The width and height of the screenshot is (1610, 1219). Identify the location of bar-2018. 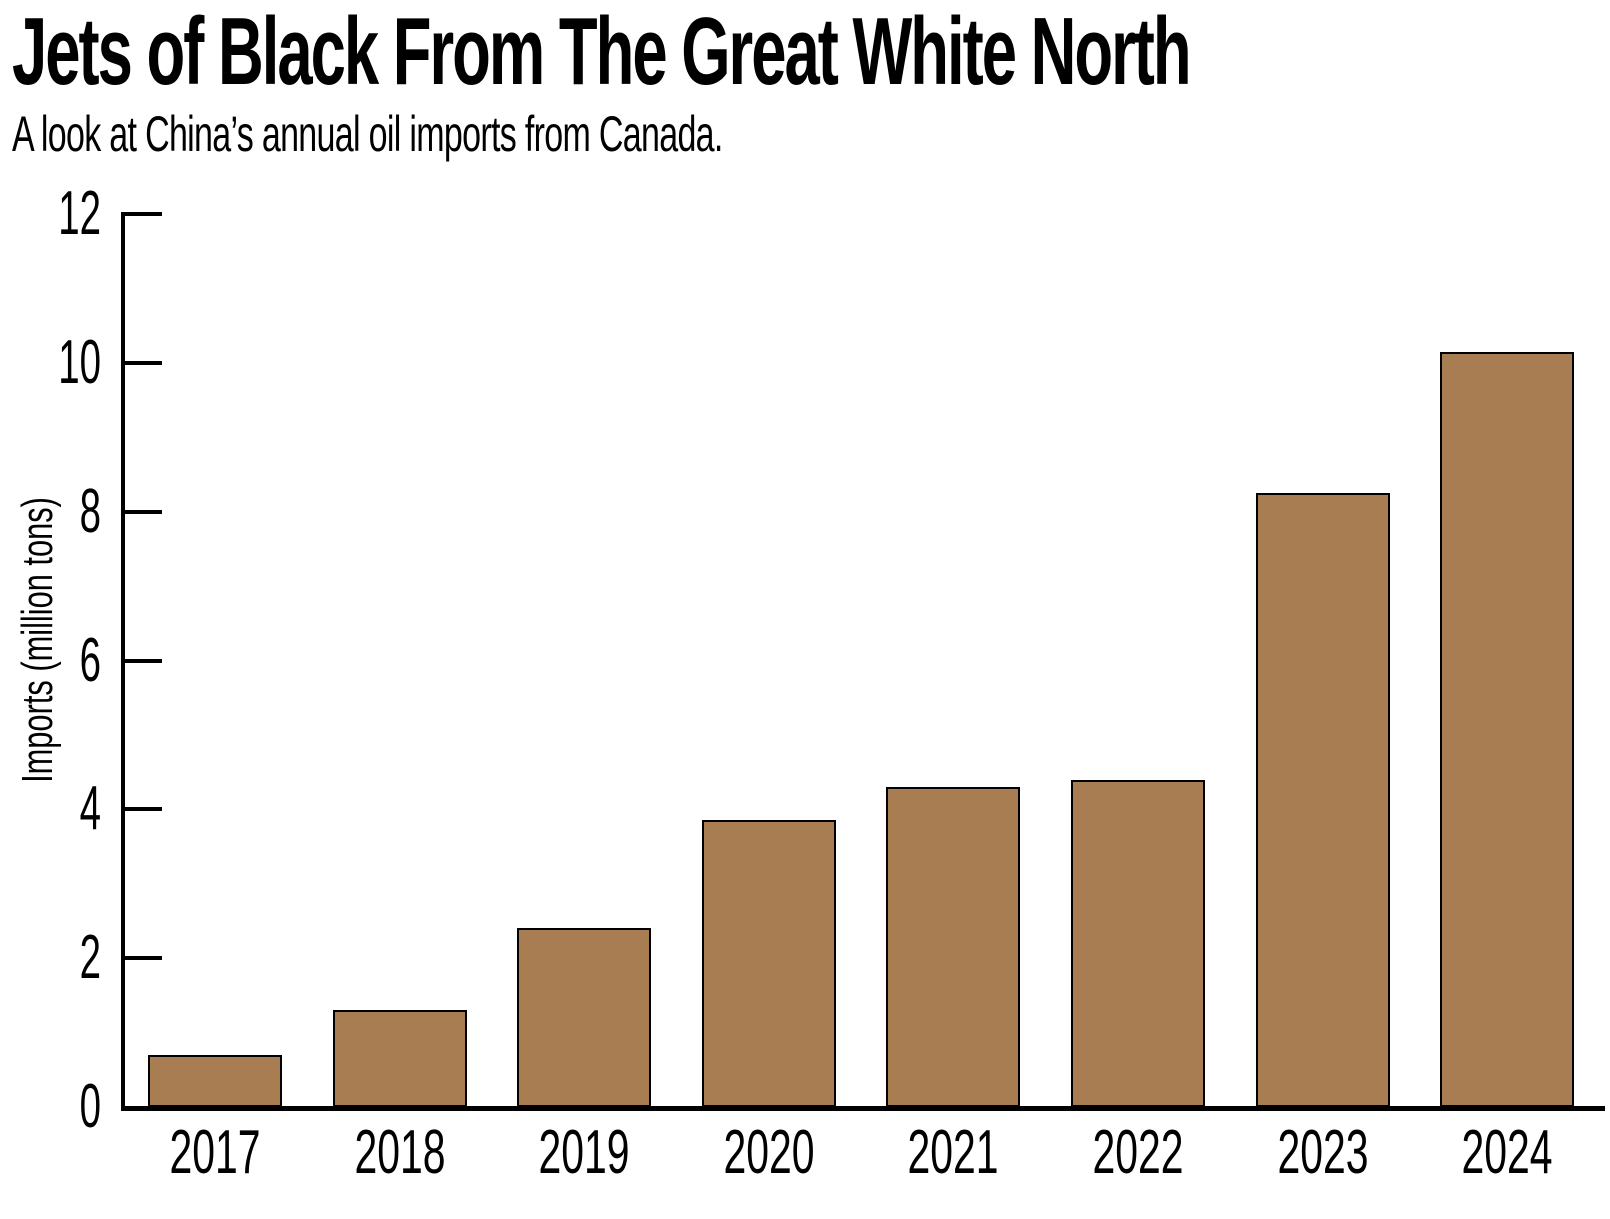
(400, 1058).